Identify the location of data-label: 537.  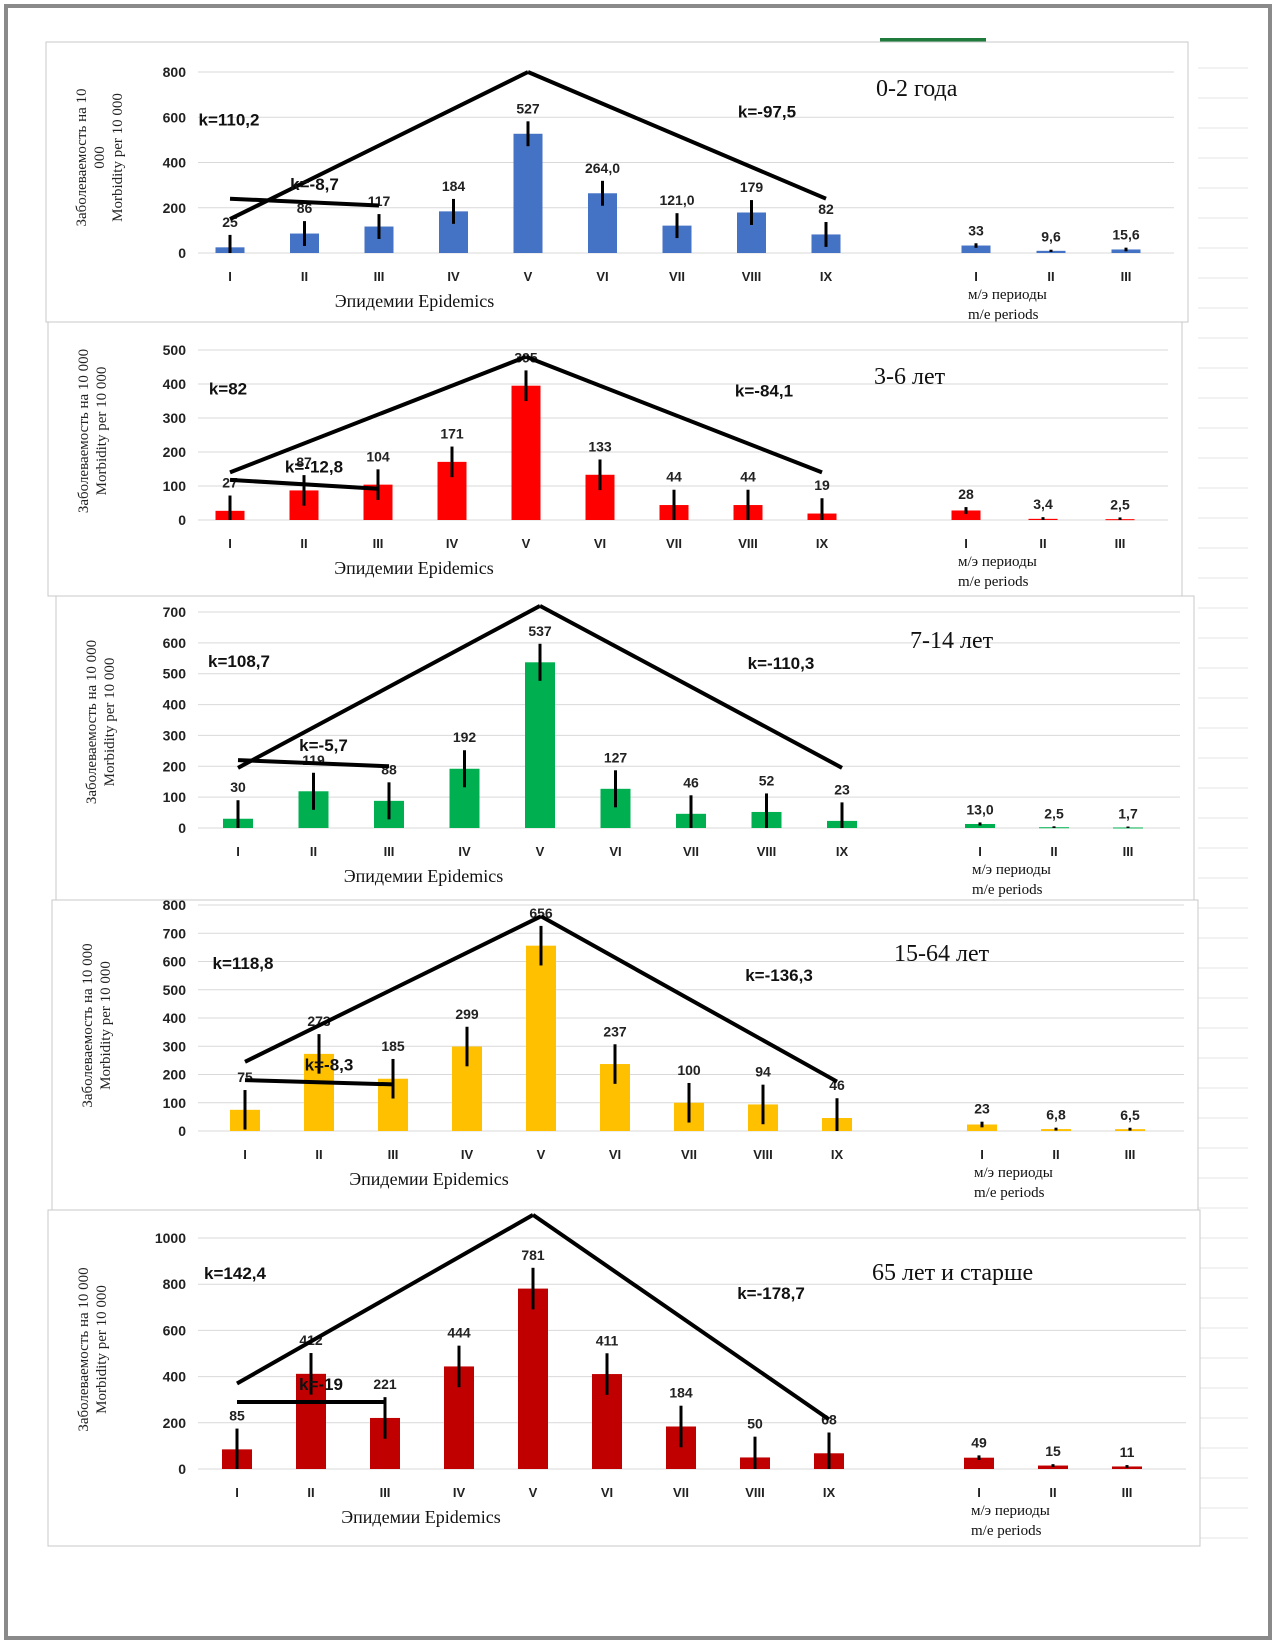
(540, 631).